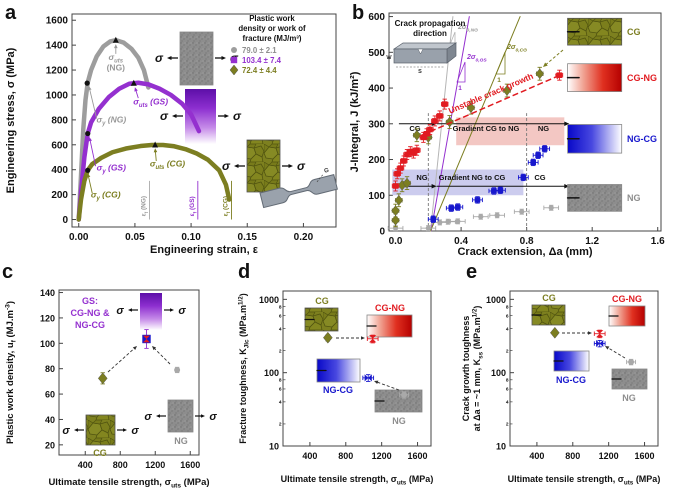 The height and width of the screenshot is (495, 692). Describe the element at coordinates (499, 80) in the screenshot. I see `tspan-shape: 1` at that location.